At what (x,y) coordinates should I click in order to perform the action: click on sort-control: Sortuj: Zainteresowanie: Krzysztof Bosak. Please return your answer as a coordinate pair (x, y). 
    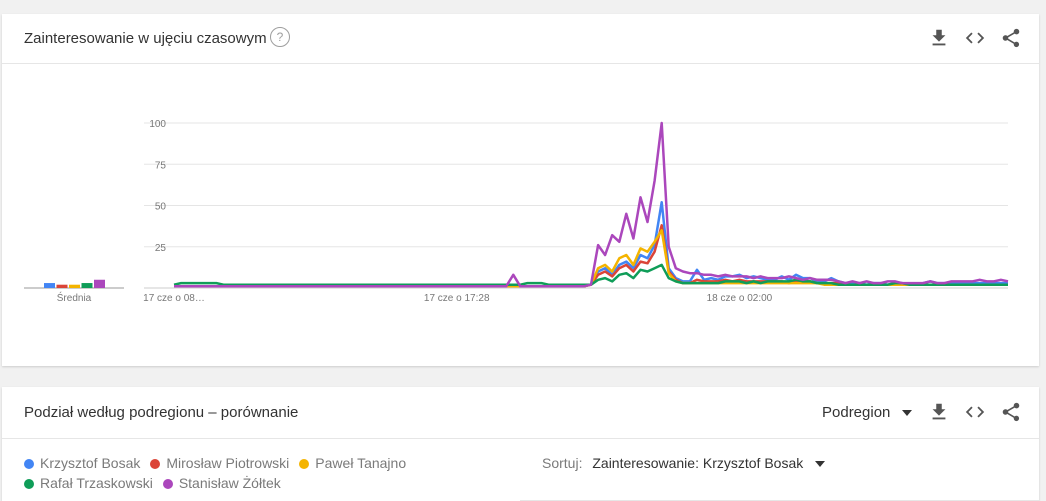
    Looking at the image, I should click on (684, 463).